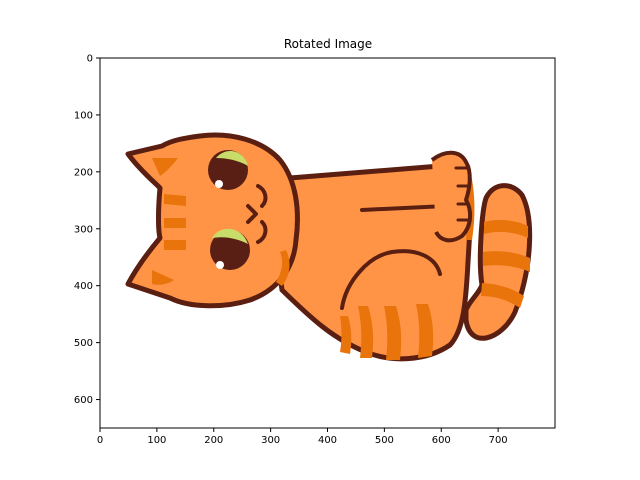  What do you see at coordinates (328, 44) in the screenshot?
I see `chart-title: Rotated Image` at bounding box center [328, 44].